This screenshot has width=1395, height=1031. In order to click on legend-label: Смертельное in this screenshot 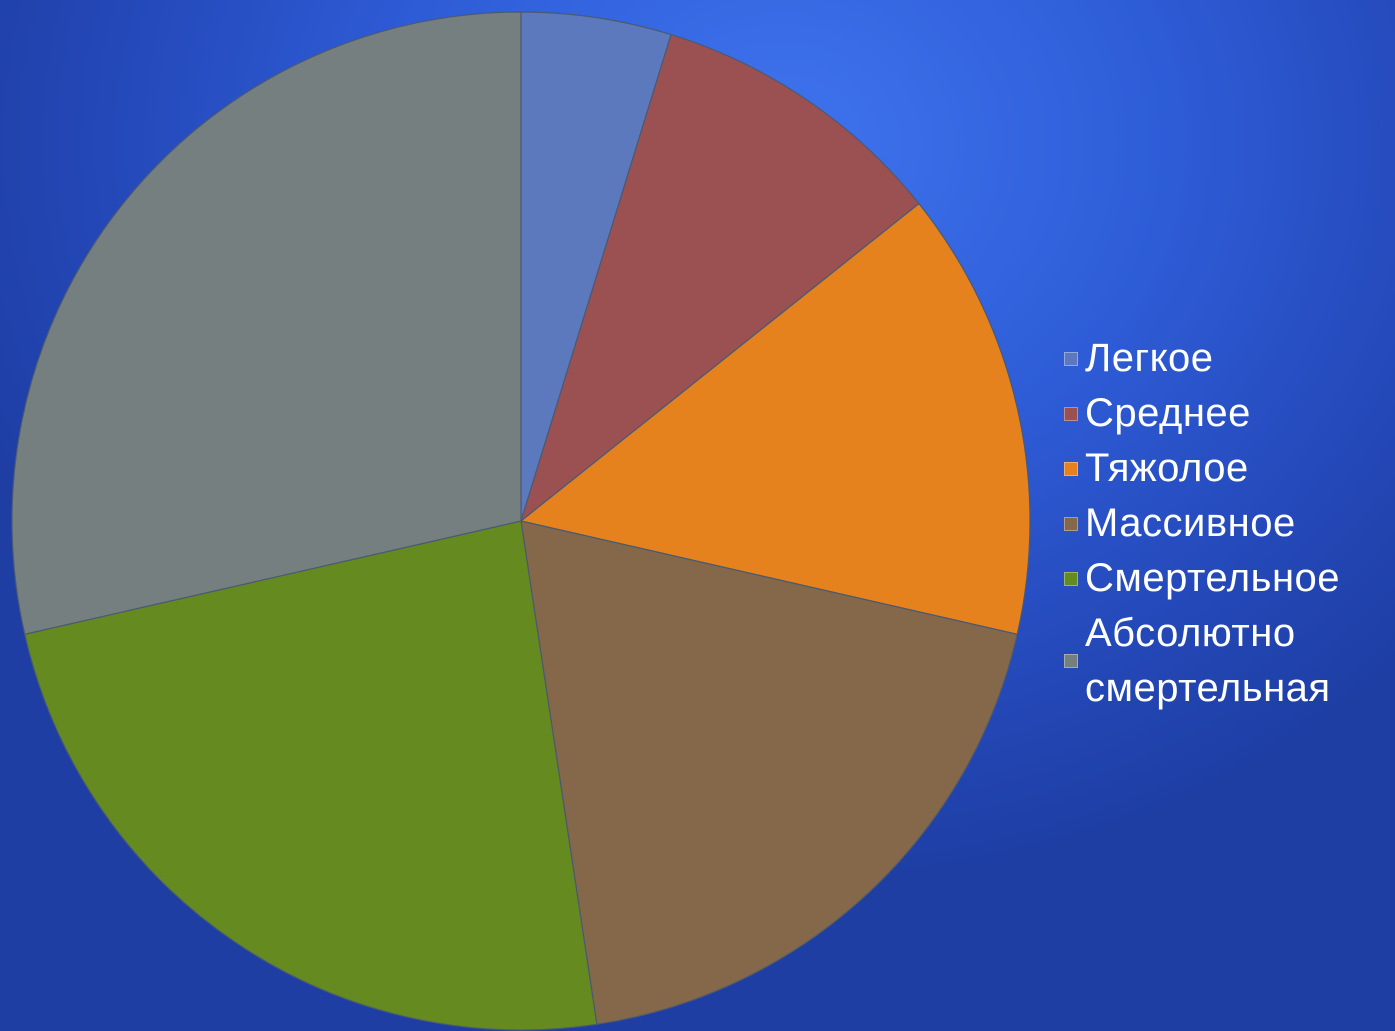, I will do `click(1213, 578)`.